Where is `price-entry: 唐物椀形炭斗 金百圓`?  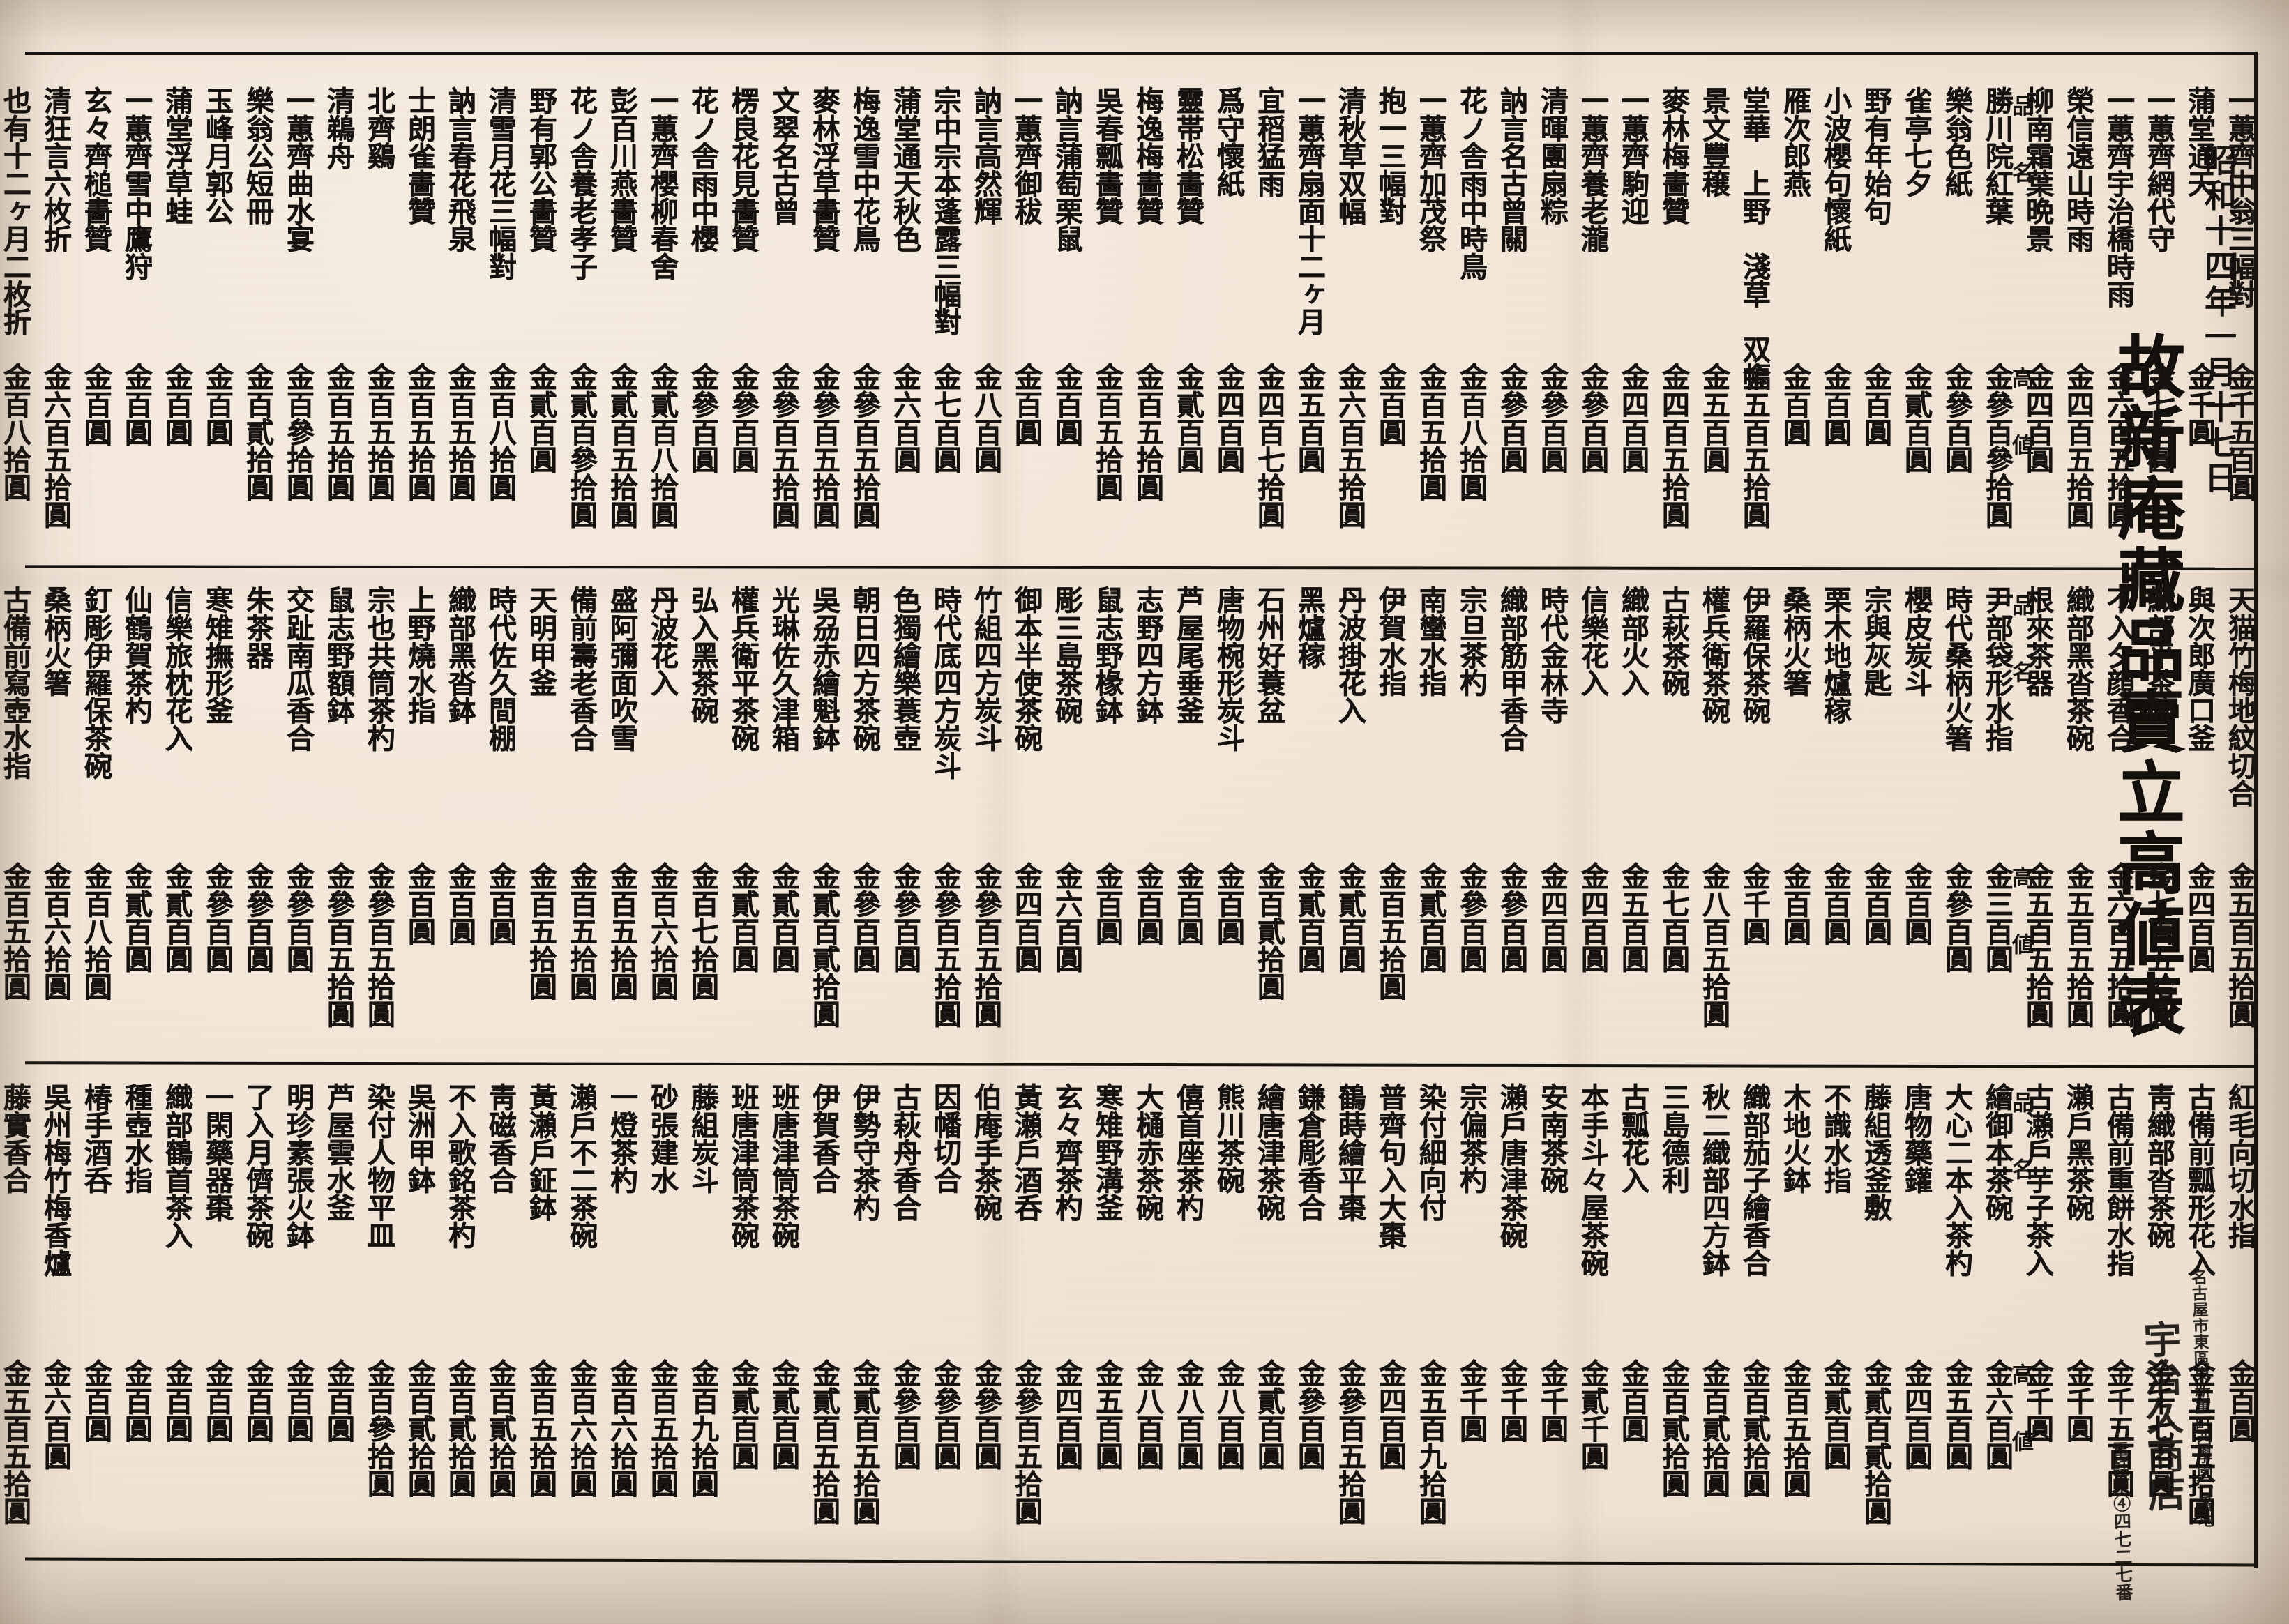
price-entry: 唐物椀形炭斗 金百圓 is located at coordinates (1225, 810).